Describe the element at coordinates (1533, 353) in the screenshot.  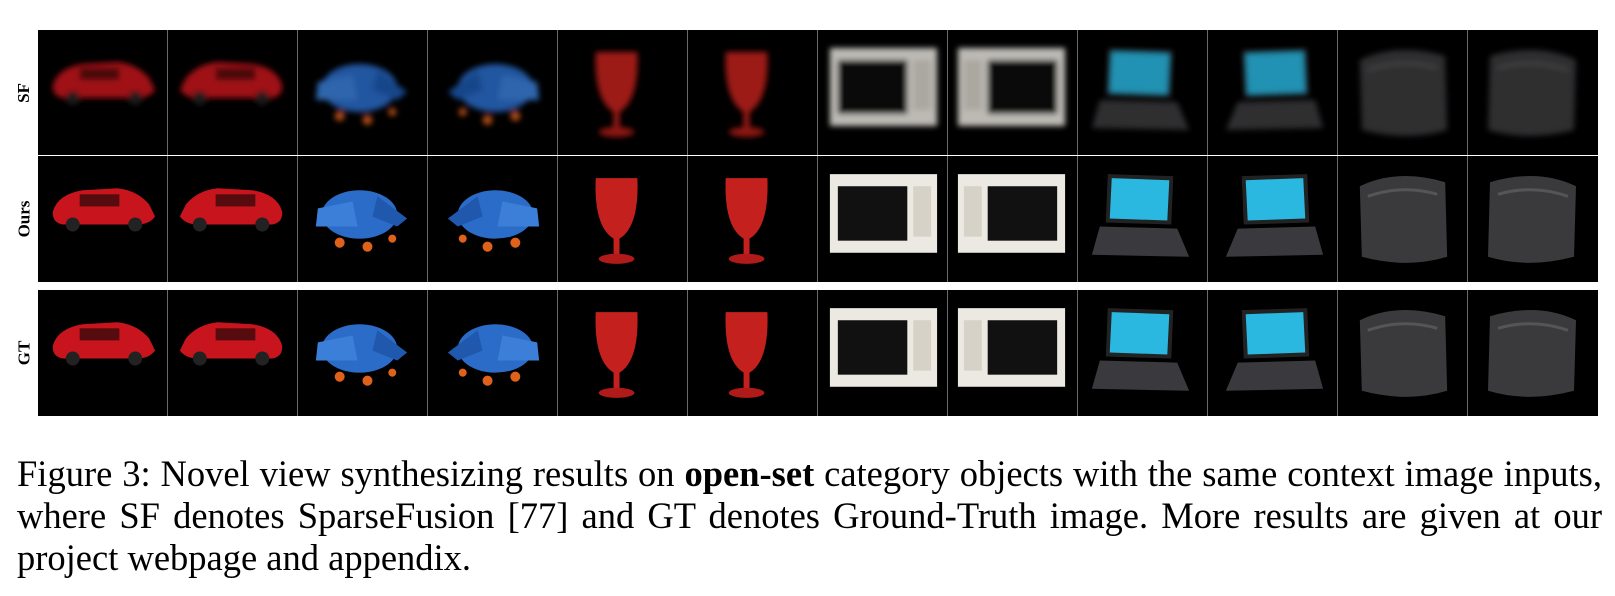
I see `thumbnail-gt-dark-bag-view2` at that location.